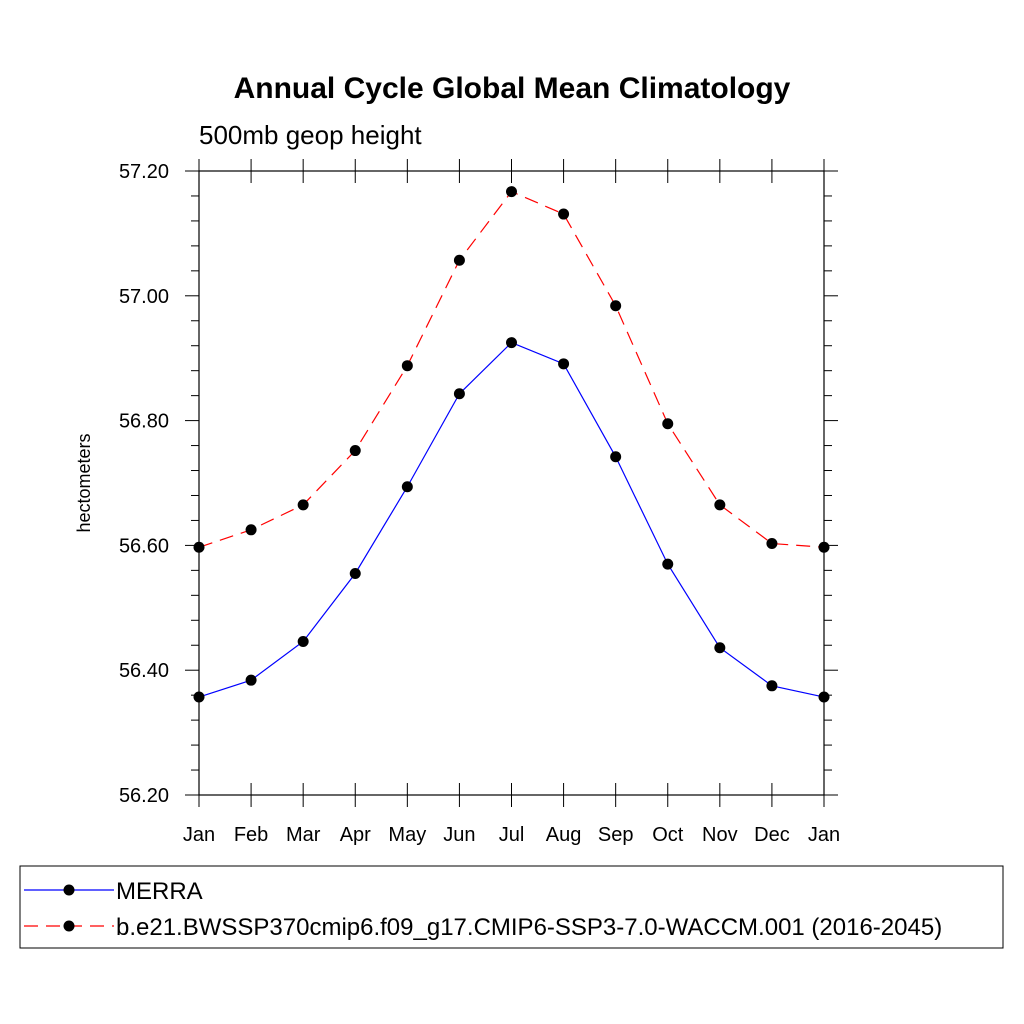 This screenshot has height=1024, width=1024. Describe the element at coordinates (303, 835) in the screenshot. I see `x-tick-label: Mar` at that location.